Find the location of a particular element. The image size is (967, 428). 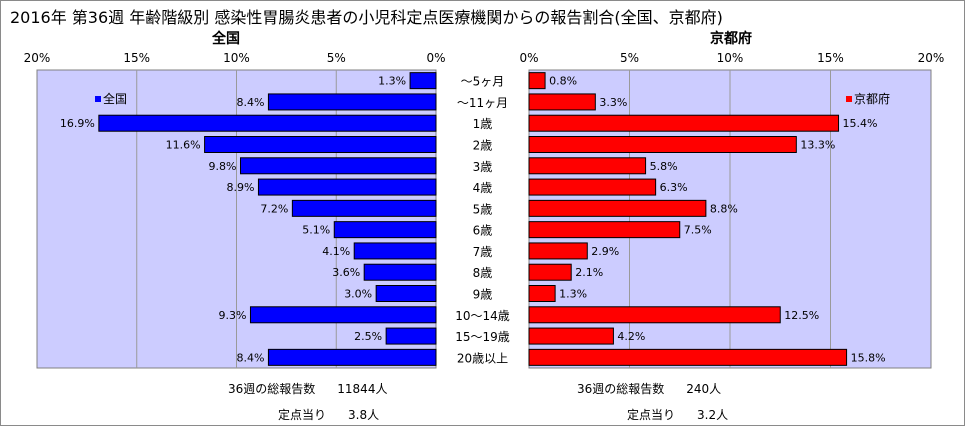

category-label: 8歳 is located at coordinates (483, 273).